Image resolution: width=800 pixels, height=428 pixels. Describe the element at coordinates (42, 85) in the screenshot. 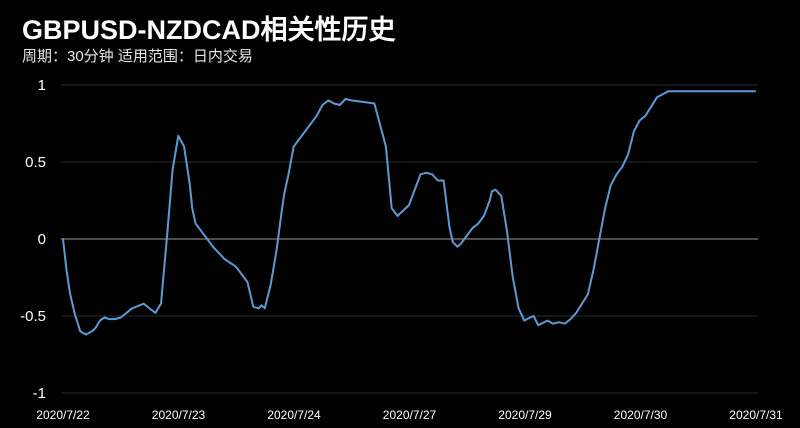

I see `y-tick-label: 1` at that location.